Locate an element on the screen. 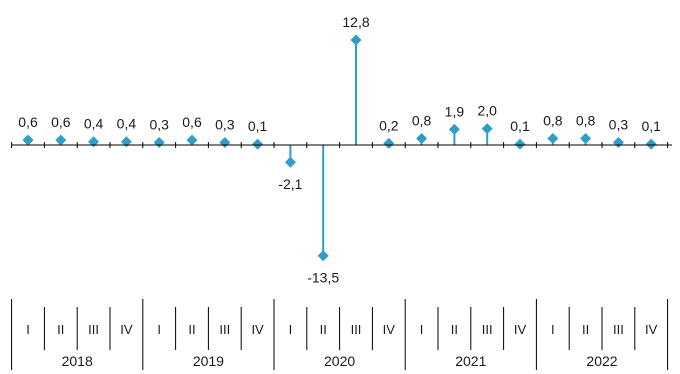  data-label: -13,5 is located at coordinates (323, 278).